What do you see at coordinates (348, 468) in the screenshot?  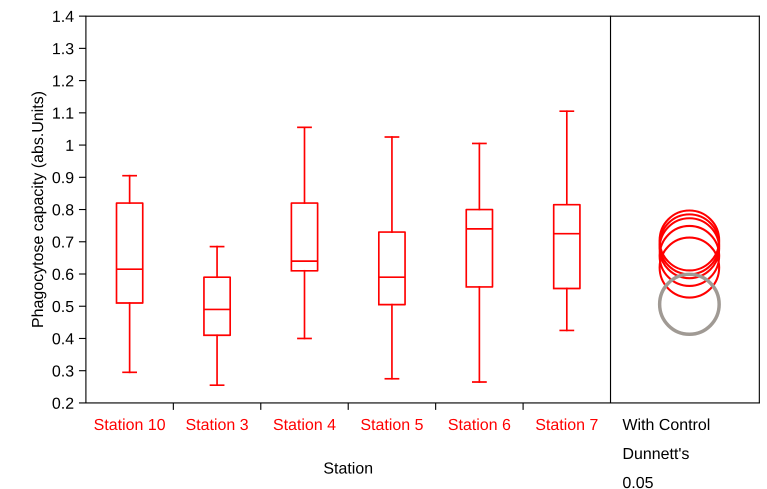 I see `x-axis-title: Station` at bounding box center [348, 468].